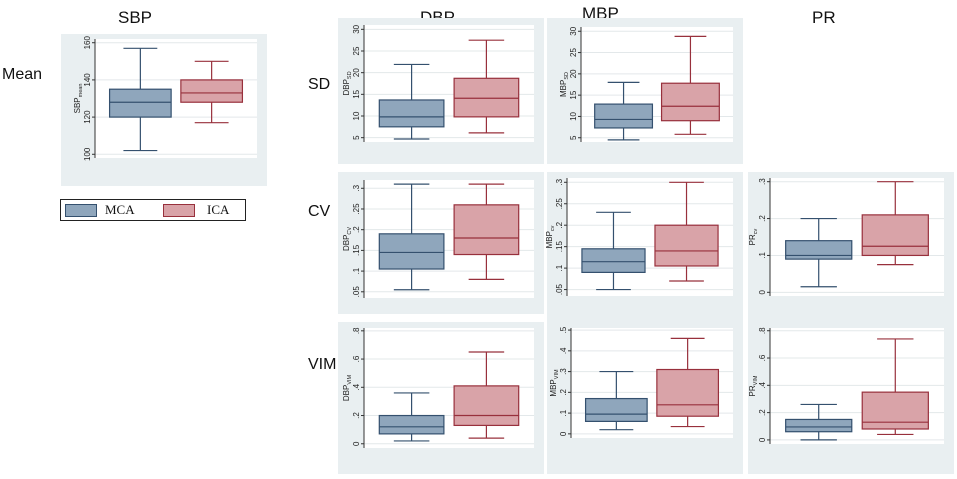 The image size is (957, 479). I want to click on row-label-mean: Mean, so click(22, 74).